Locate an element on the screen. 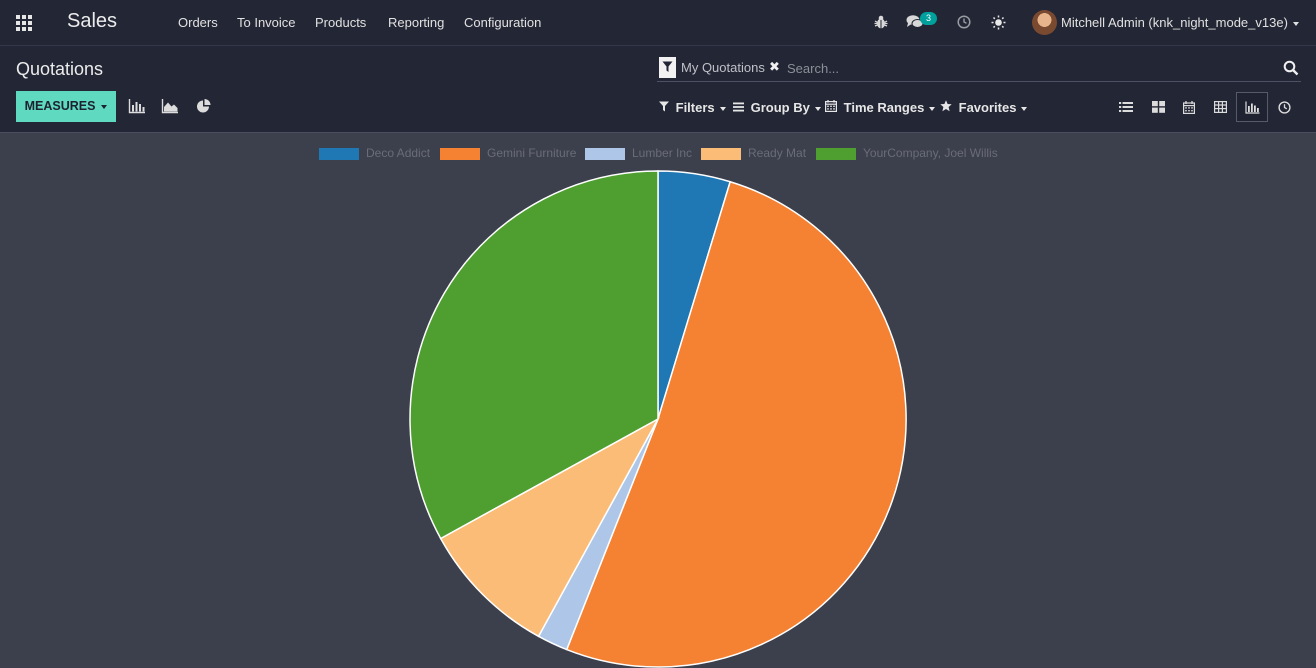 The width and height of the screenshot is (1316, 668). list-icon is located at coordinates (1126, 107).